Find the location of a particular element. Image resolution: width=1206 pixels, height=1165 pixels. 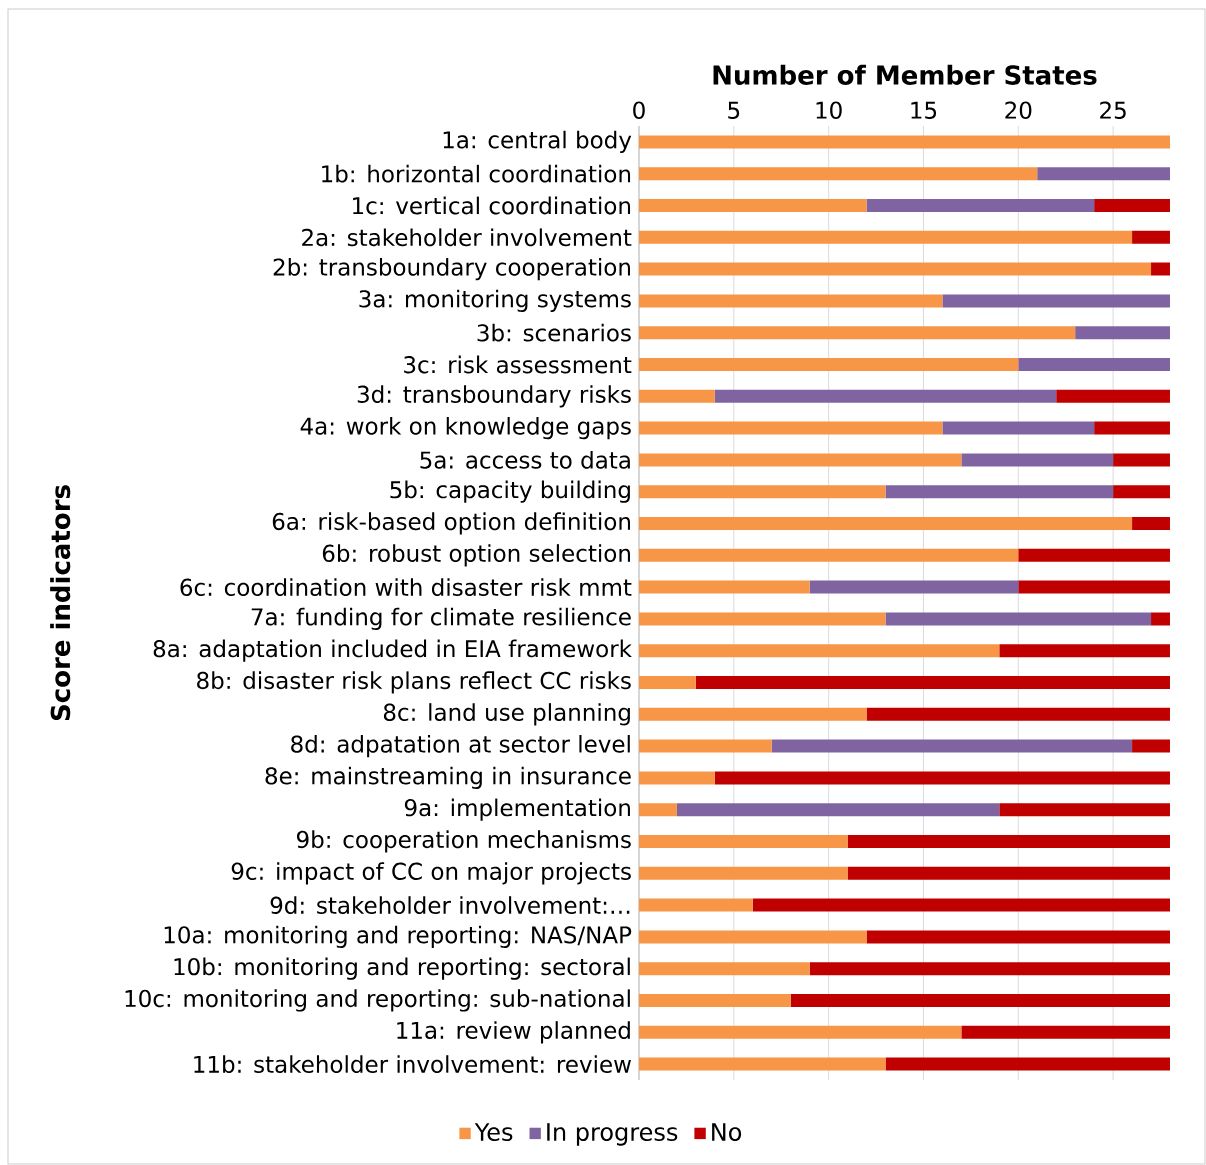

x-tick-label: 0 is located at coordinates (639, 110).